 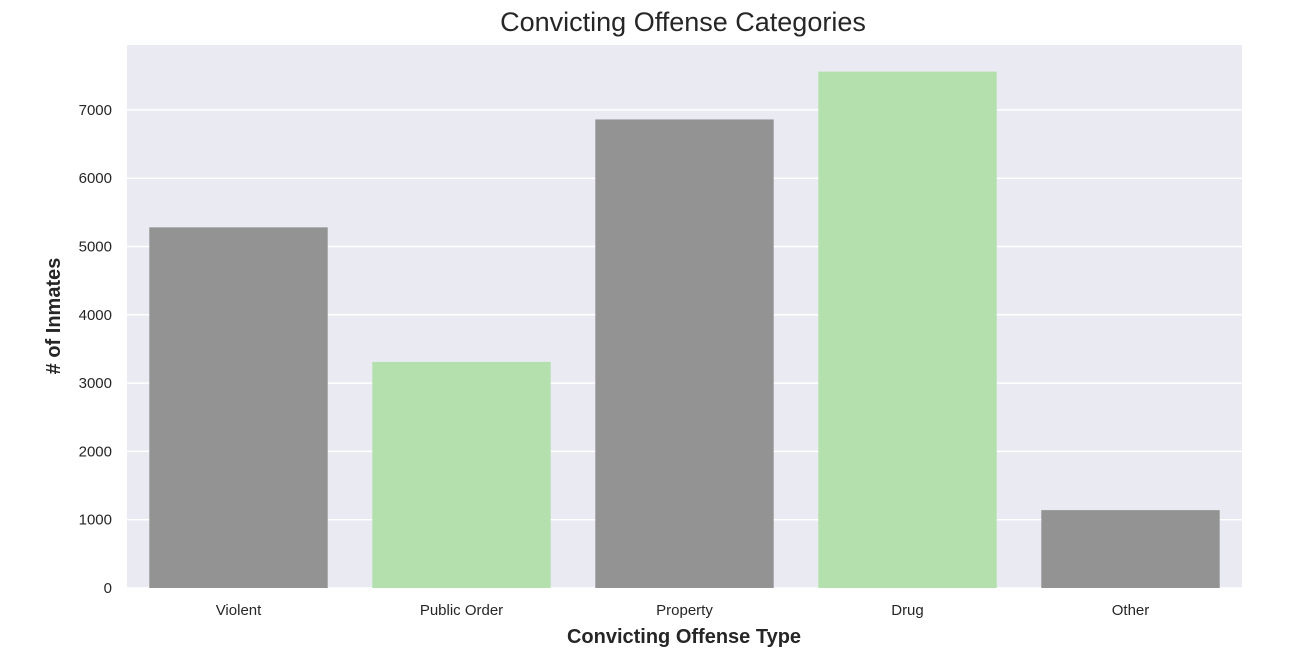 What do you see at coordinates (683, 22) in the screenshot?
I see `chart-title: Convicting Offense Categories` at bounding box center [683, 22].